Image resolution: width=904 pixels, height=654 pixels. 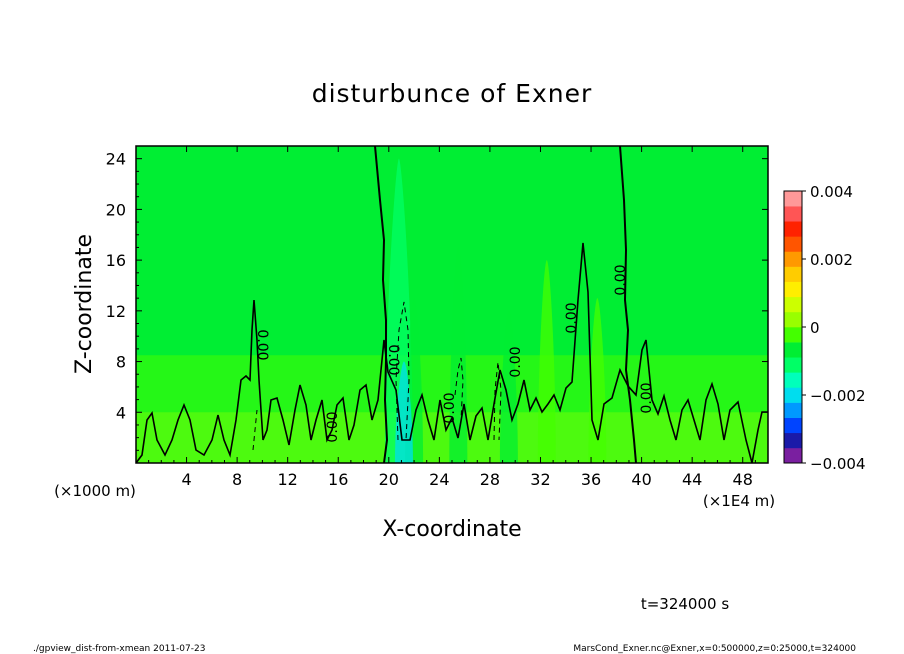 I want to click on colorbar-label: −0.004, so click(x=838, y=464).